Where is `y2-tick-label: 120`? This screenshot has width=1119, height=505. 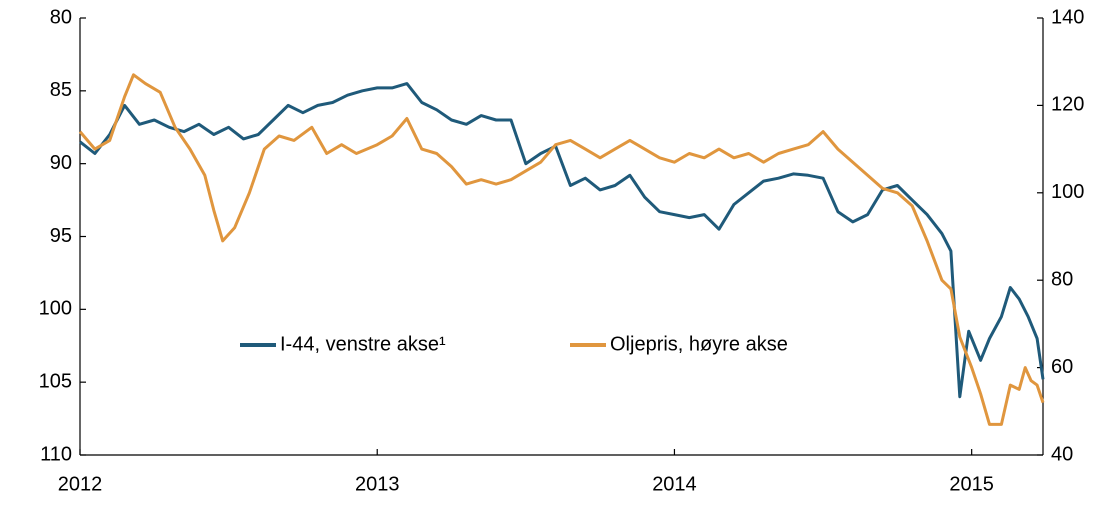 y2-tick-label: 120 is located at coordinates (1067, 105).